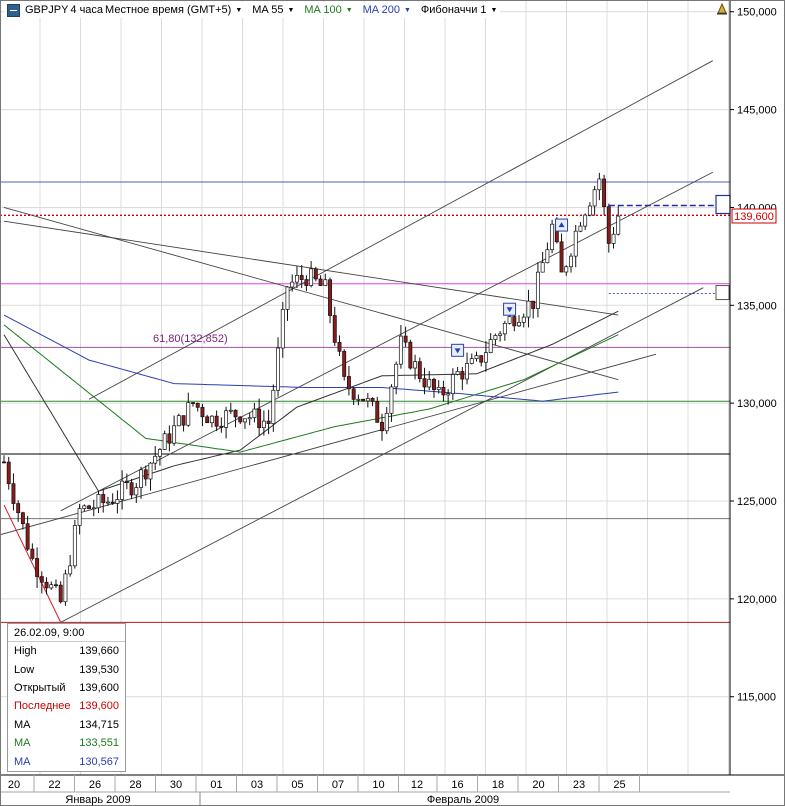 The image size is (785, 806). Describe the element at coordinates (99, 651) in the screenshot. I see `info-value: 139,660` at that location.